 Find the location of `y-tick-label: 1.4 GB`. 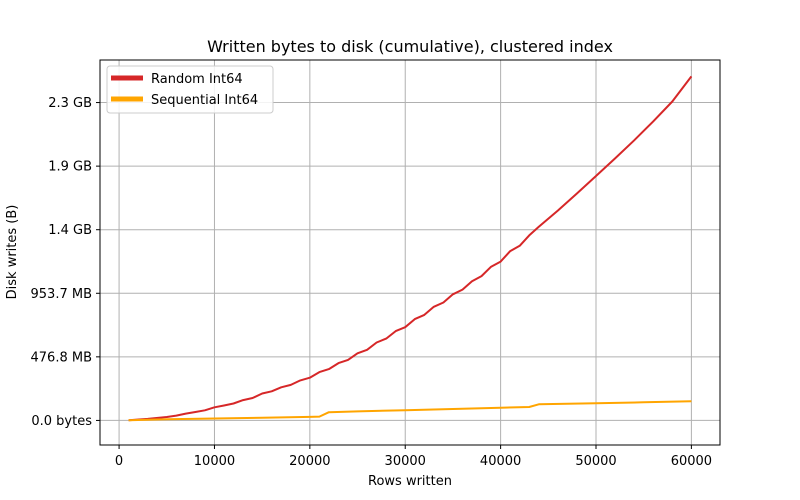

y-tick-label: 1.4 GB is located at coordinates (70, 230).